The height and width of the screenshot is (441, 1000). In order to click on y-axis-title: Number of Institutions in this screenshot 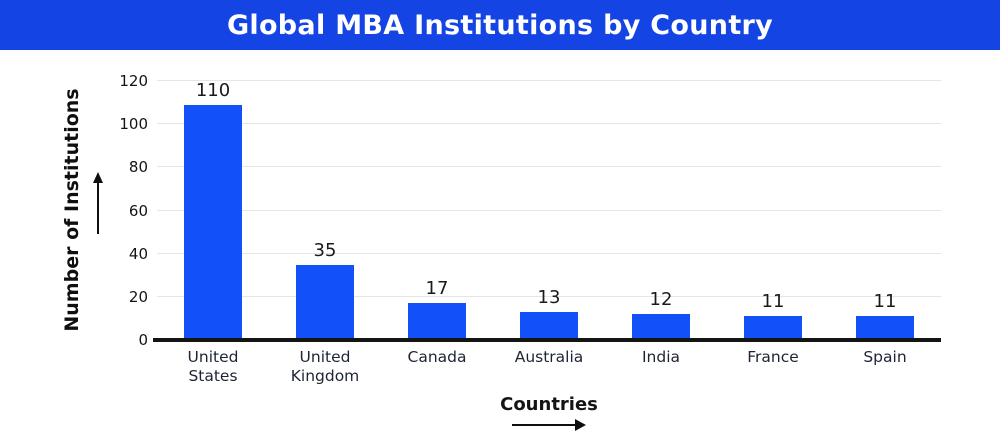, I will do `click(72, 210)`.